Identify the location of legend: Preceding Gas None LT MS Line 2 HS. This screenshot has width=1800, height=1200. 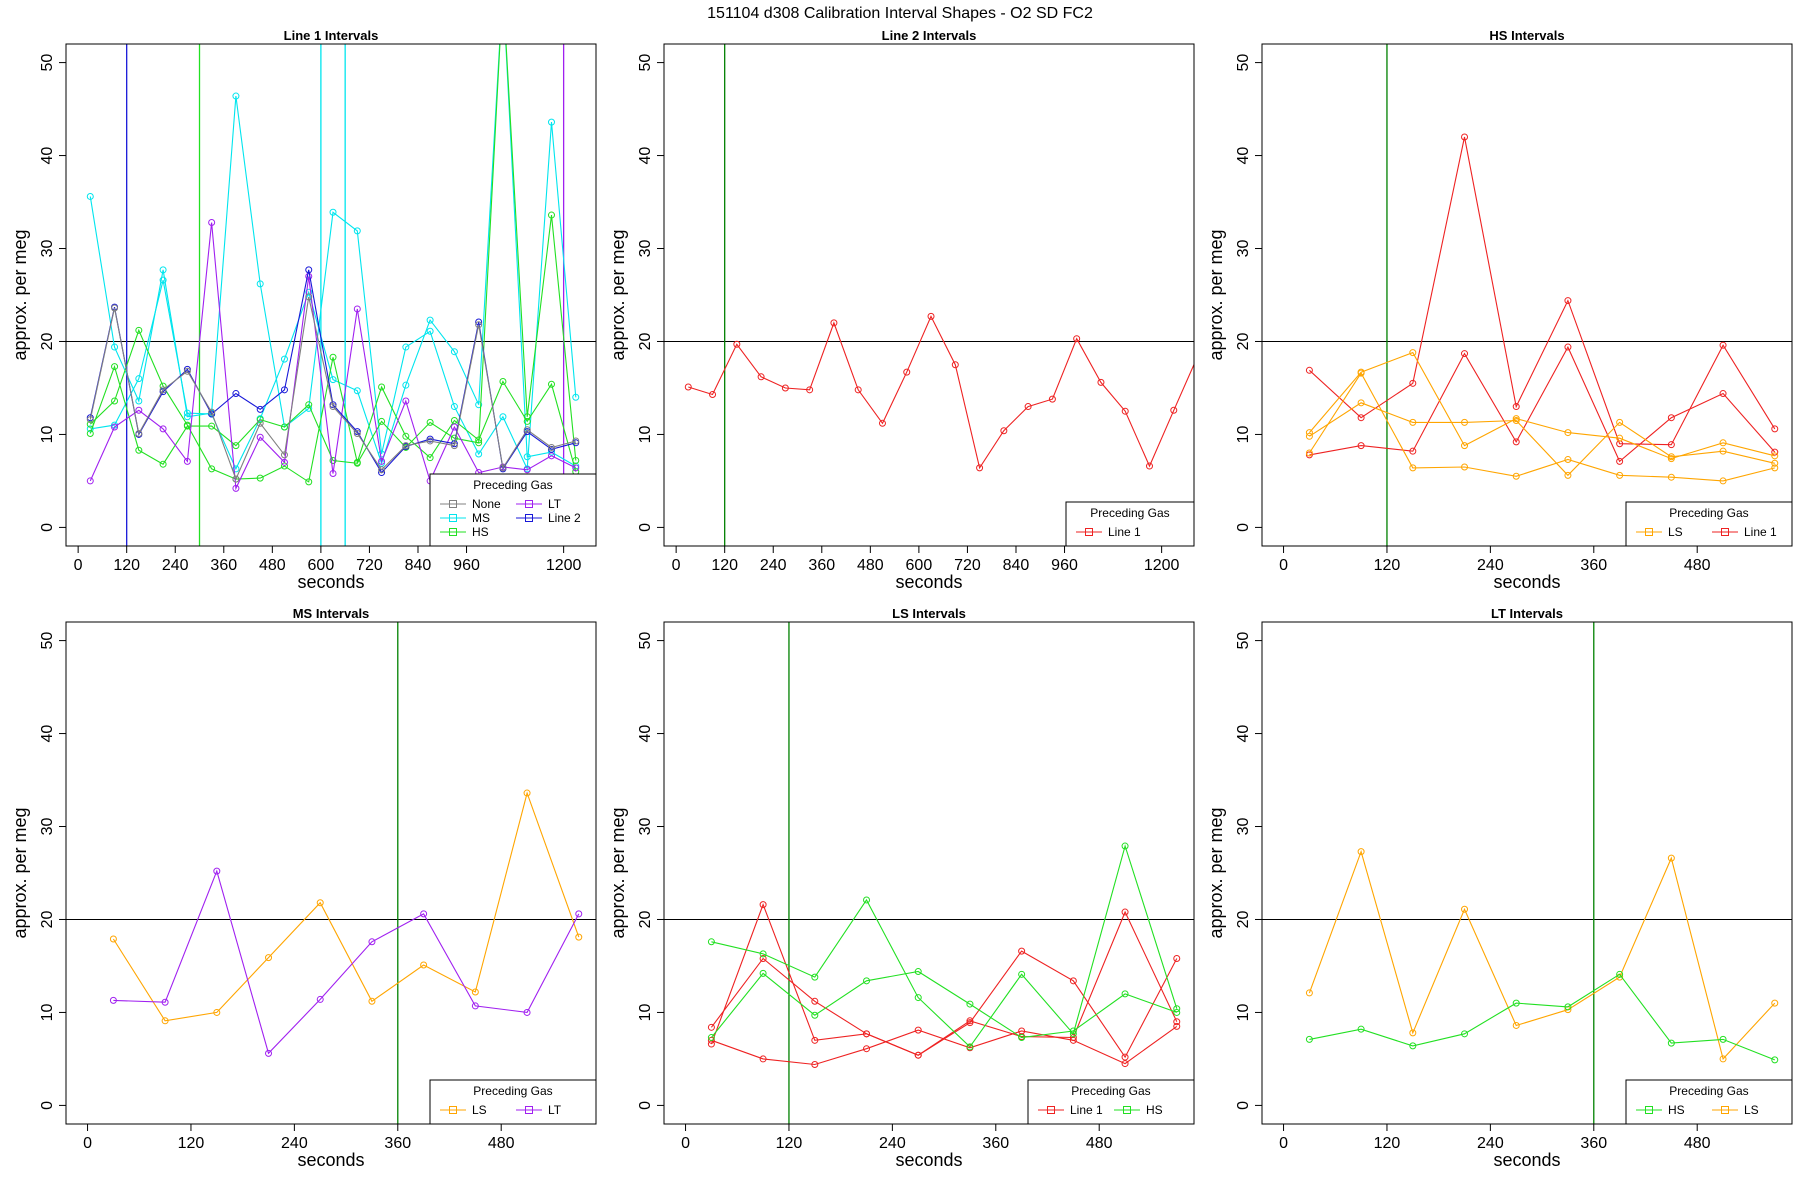
(513, 510).